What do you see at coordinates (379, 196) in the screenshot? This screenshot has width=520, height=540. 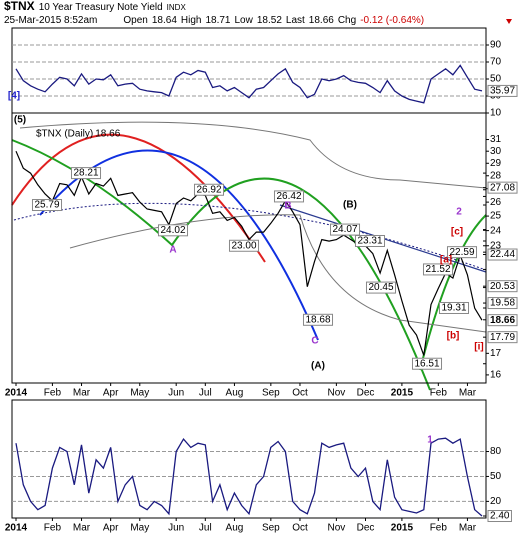 I see `value-label: 26.42` at bounding box center [379, 196].